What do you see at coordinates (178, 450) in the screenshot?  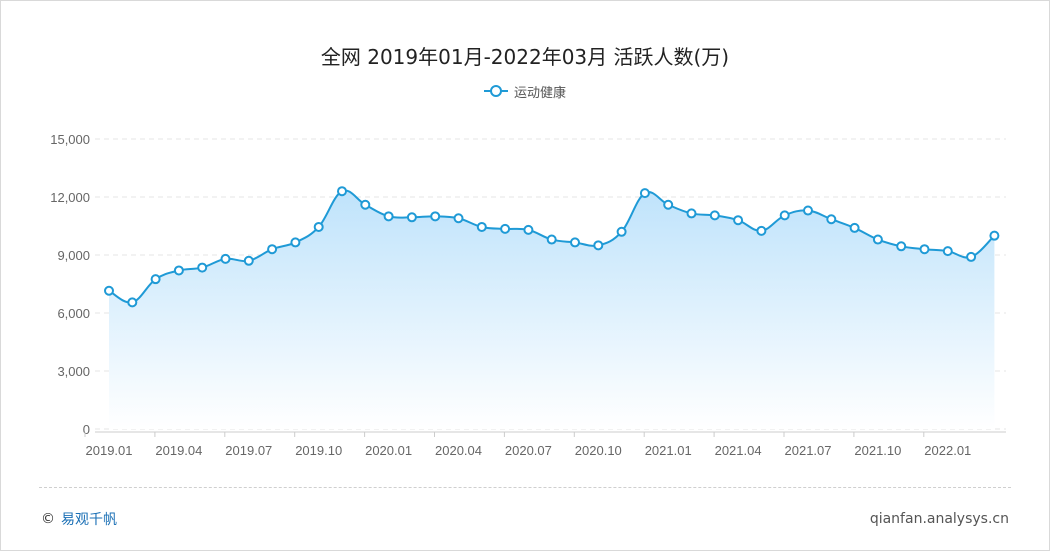 I see `x-tick-label: 2019.04` at bounding box center [178, 450].